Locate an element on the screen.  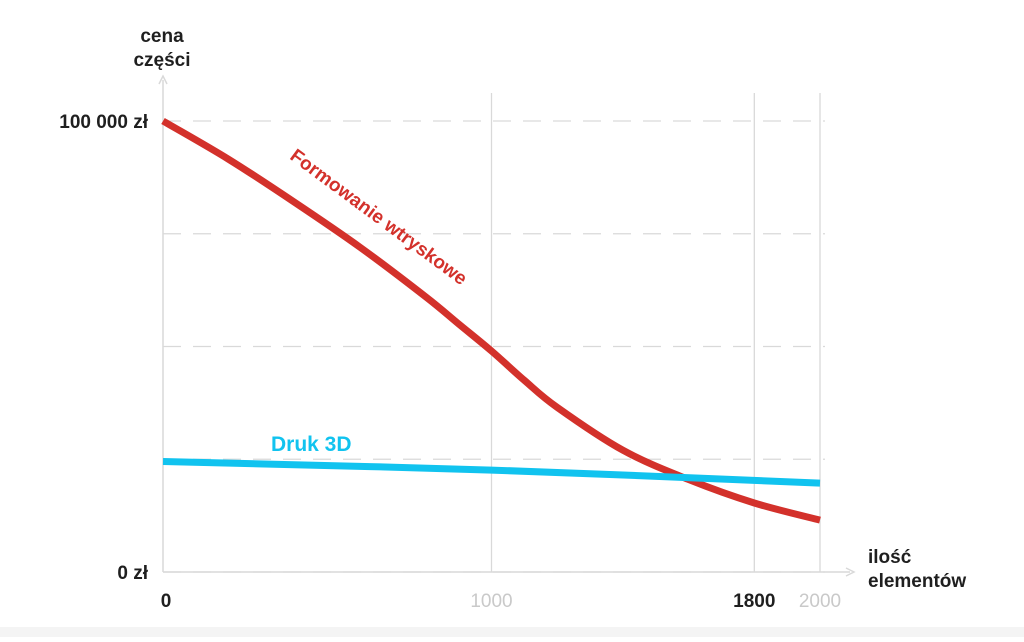
x-axis-arrow-icon is located at coordinates (850, 572).